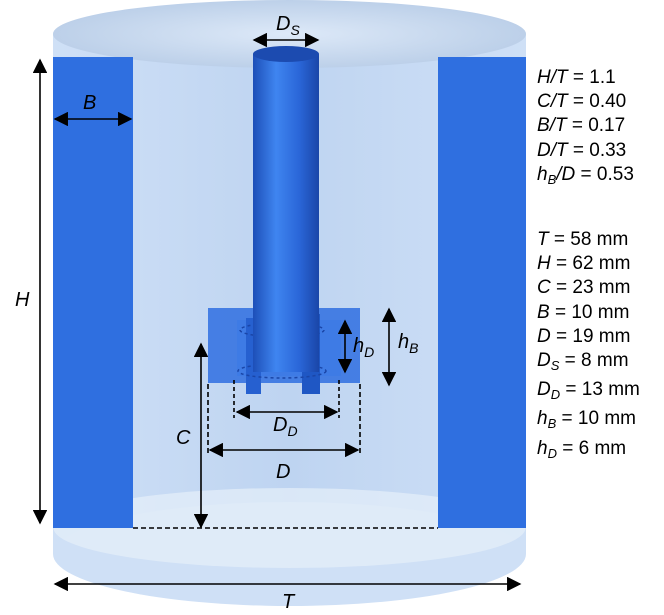  I want to click on label-Dd-main: D, so click(280, 425).